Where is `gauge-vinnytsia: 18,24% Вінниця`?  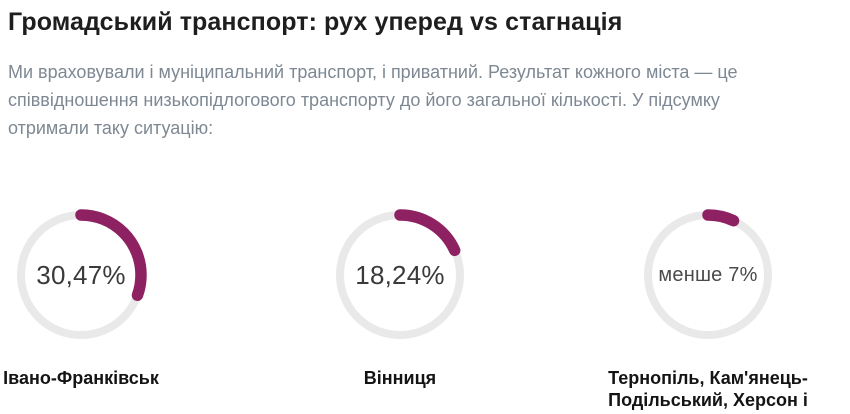 gauge-vinnytsia: 18,24% Вінниця is located at coordinates (400, 297).